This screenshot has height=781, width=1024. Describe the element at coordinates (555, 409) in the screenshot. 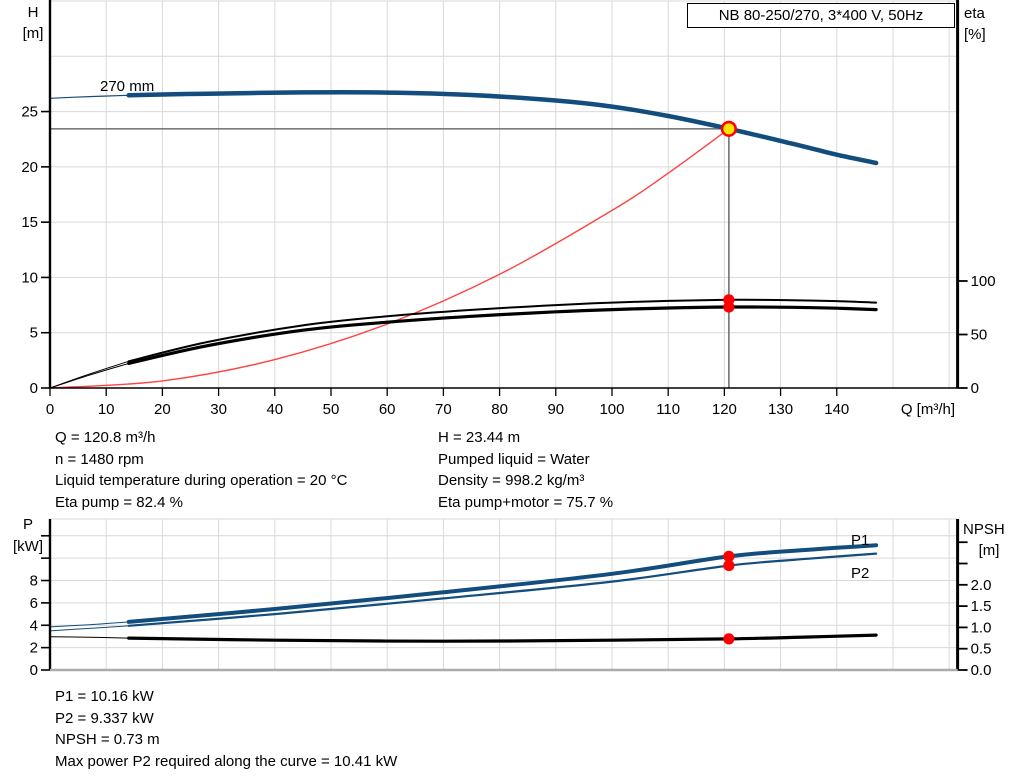

I see `x-axis-tick-label: 90` at that location.